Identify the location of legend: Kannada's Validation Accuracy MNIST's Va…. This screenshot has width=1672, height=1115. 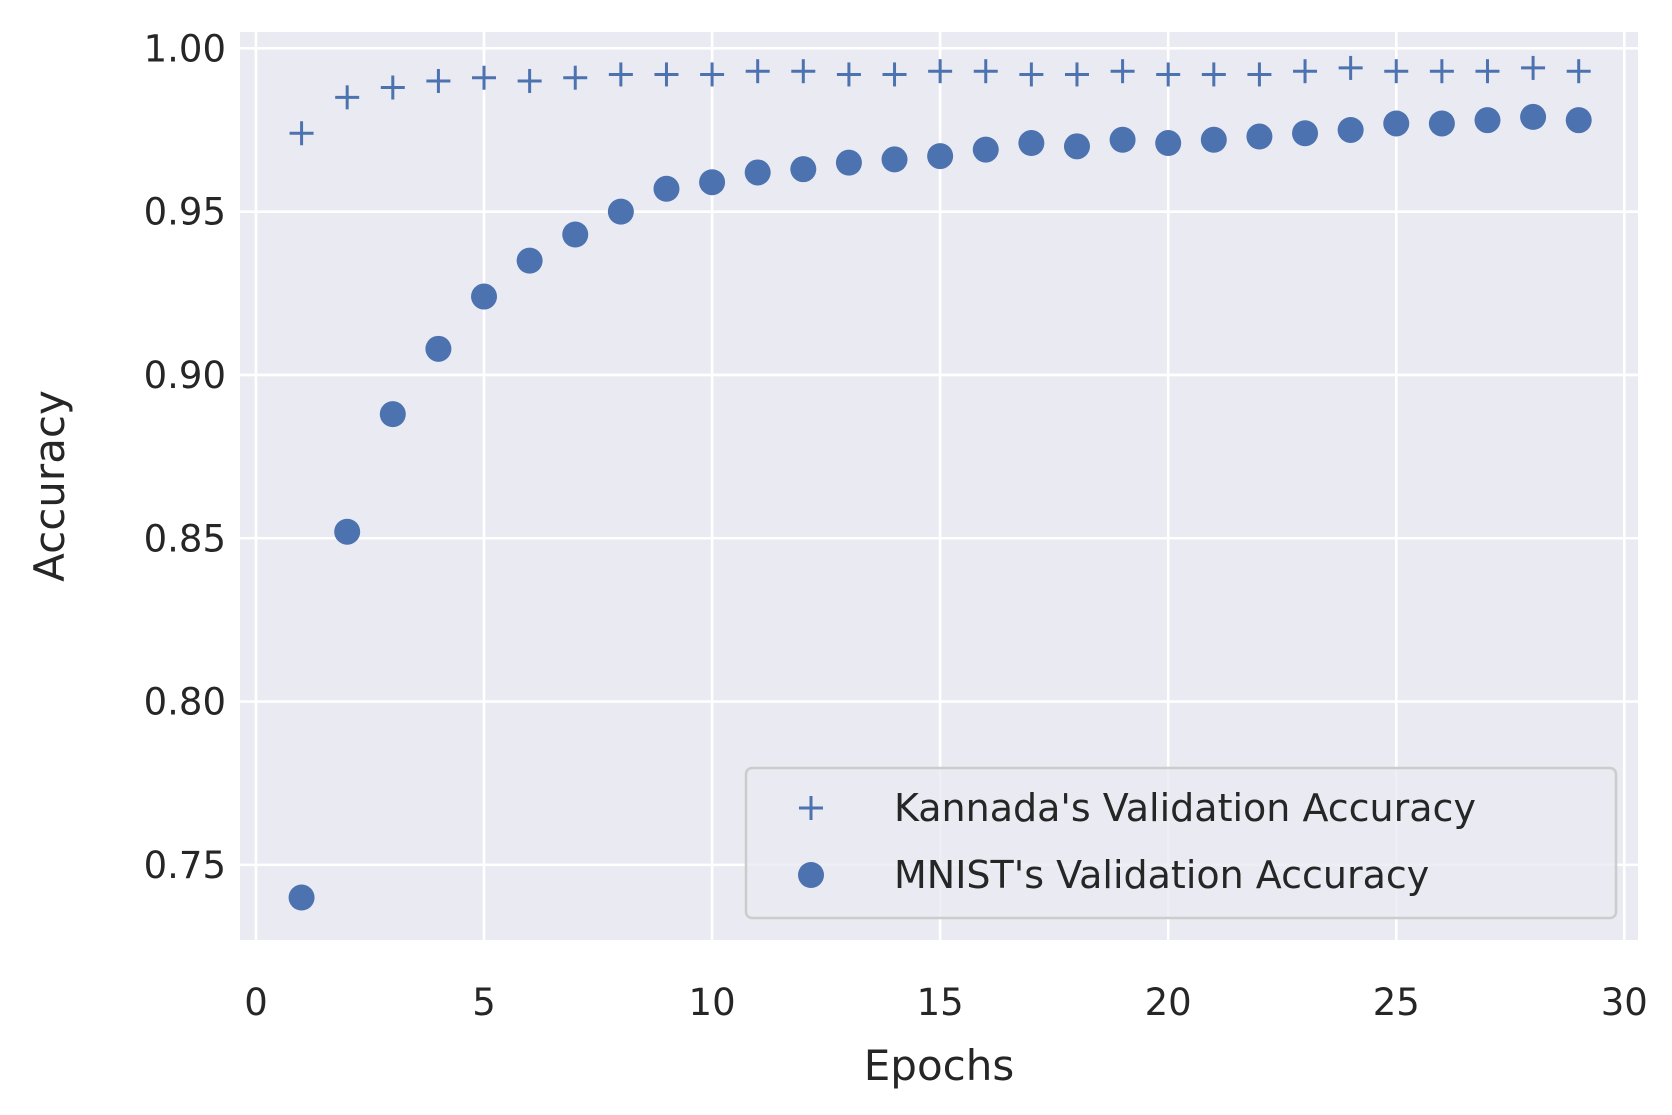
(1181, 843).